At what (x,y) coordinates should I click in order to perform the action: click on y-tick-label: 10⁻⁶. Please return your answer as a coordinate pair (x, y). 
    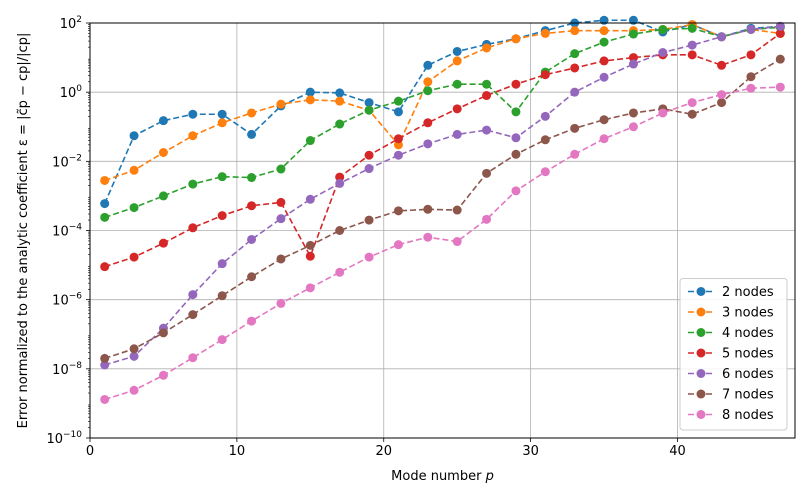
    Looking at the image, I should click on (67, 300).